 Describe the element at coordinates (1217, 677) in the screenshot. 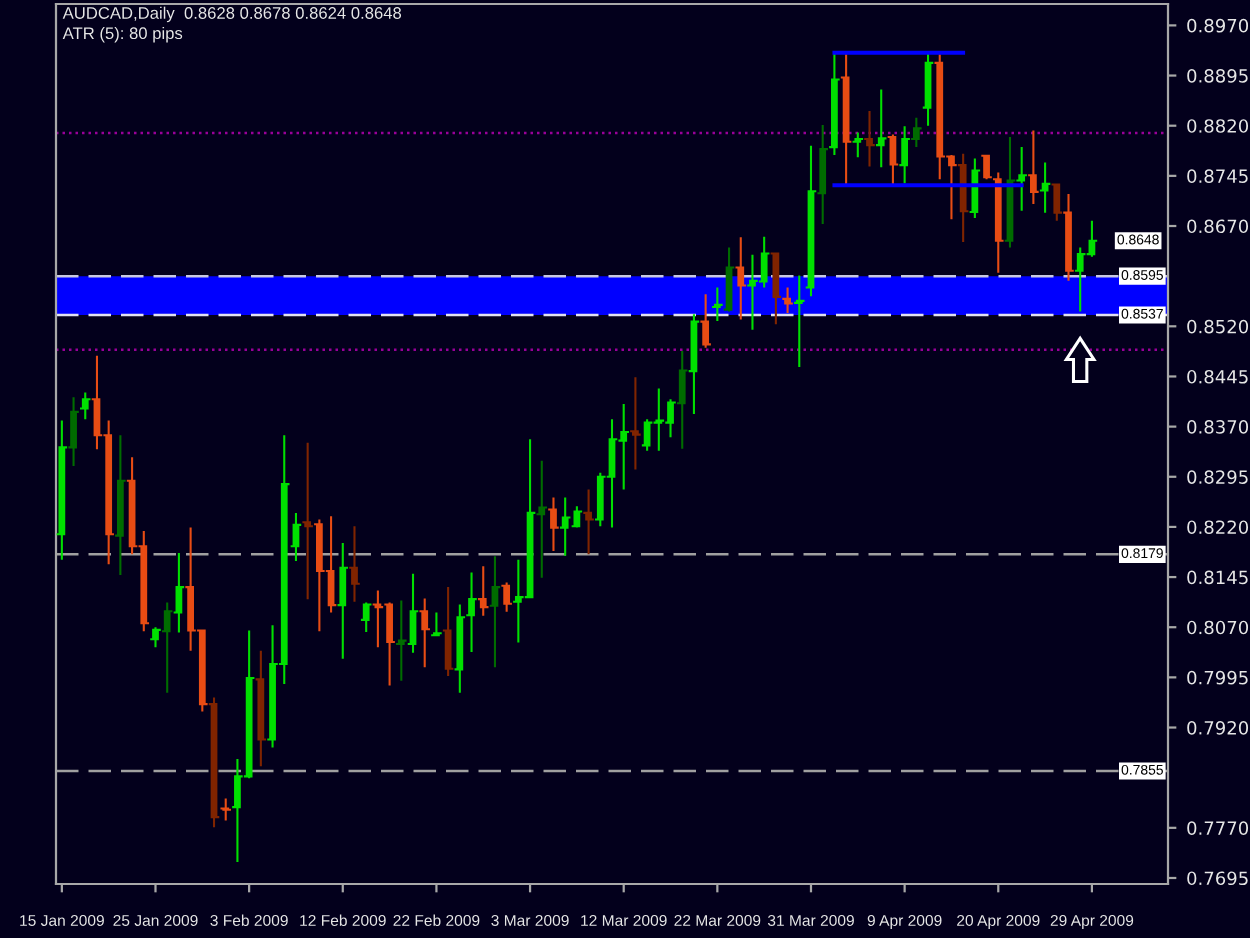

I see `y-tick-label: 0.7995` at that location.